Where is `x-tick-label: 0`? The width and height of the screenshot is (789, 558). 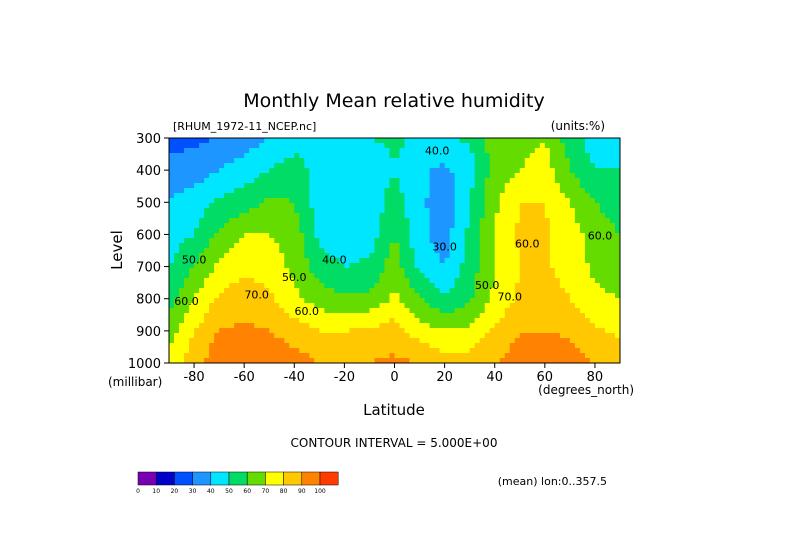 x-tick-label: 0 is located at coordinates (394, 377).